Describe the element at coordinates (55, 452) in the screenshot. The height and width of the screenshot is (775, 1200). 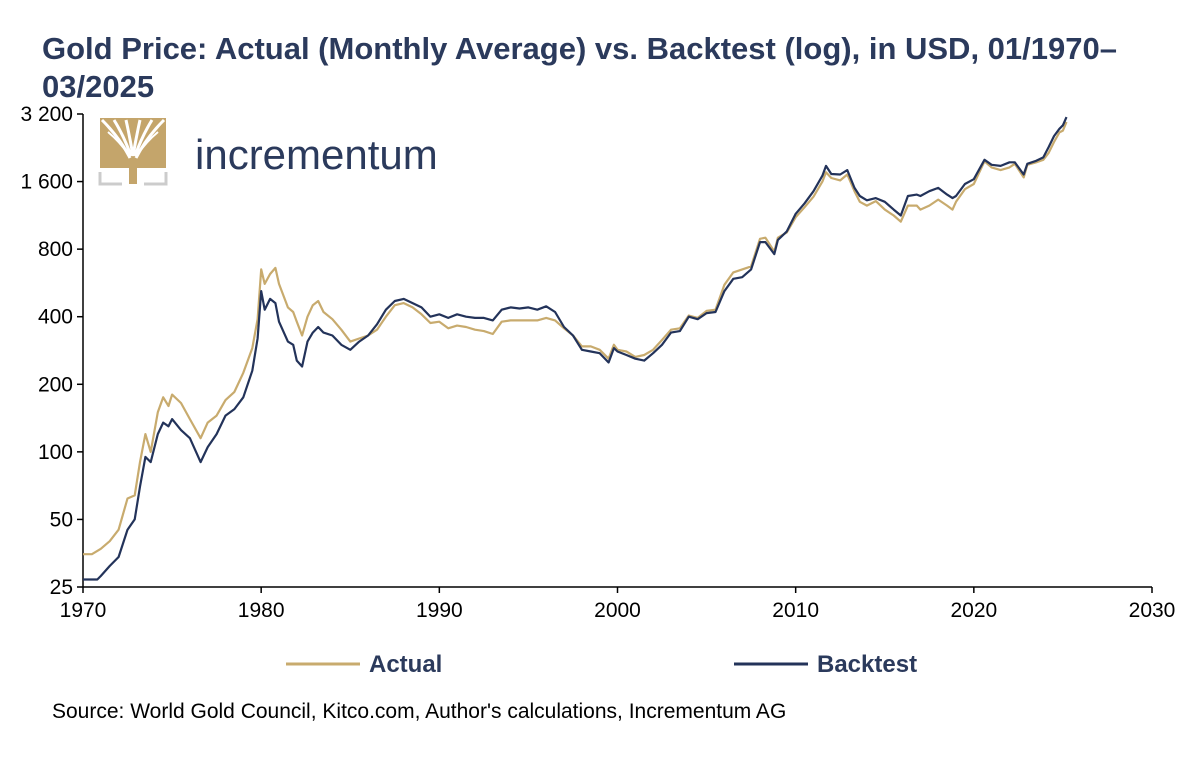
I see `y-tick-label: 100` at that location.